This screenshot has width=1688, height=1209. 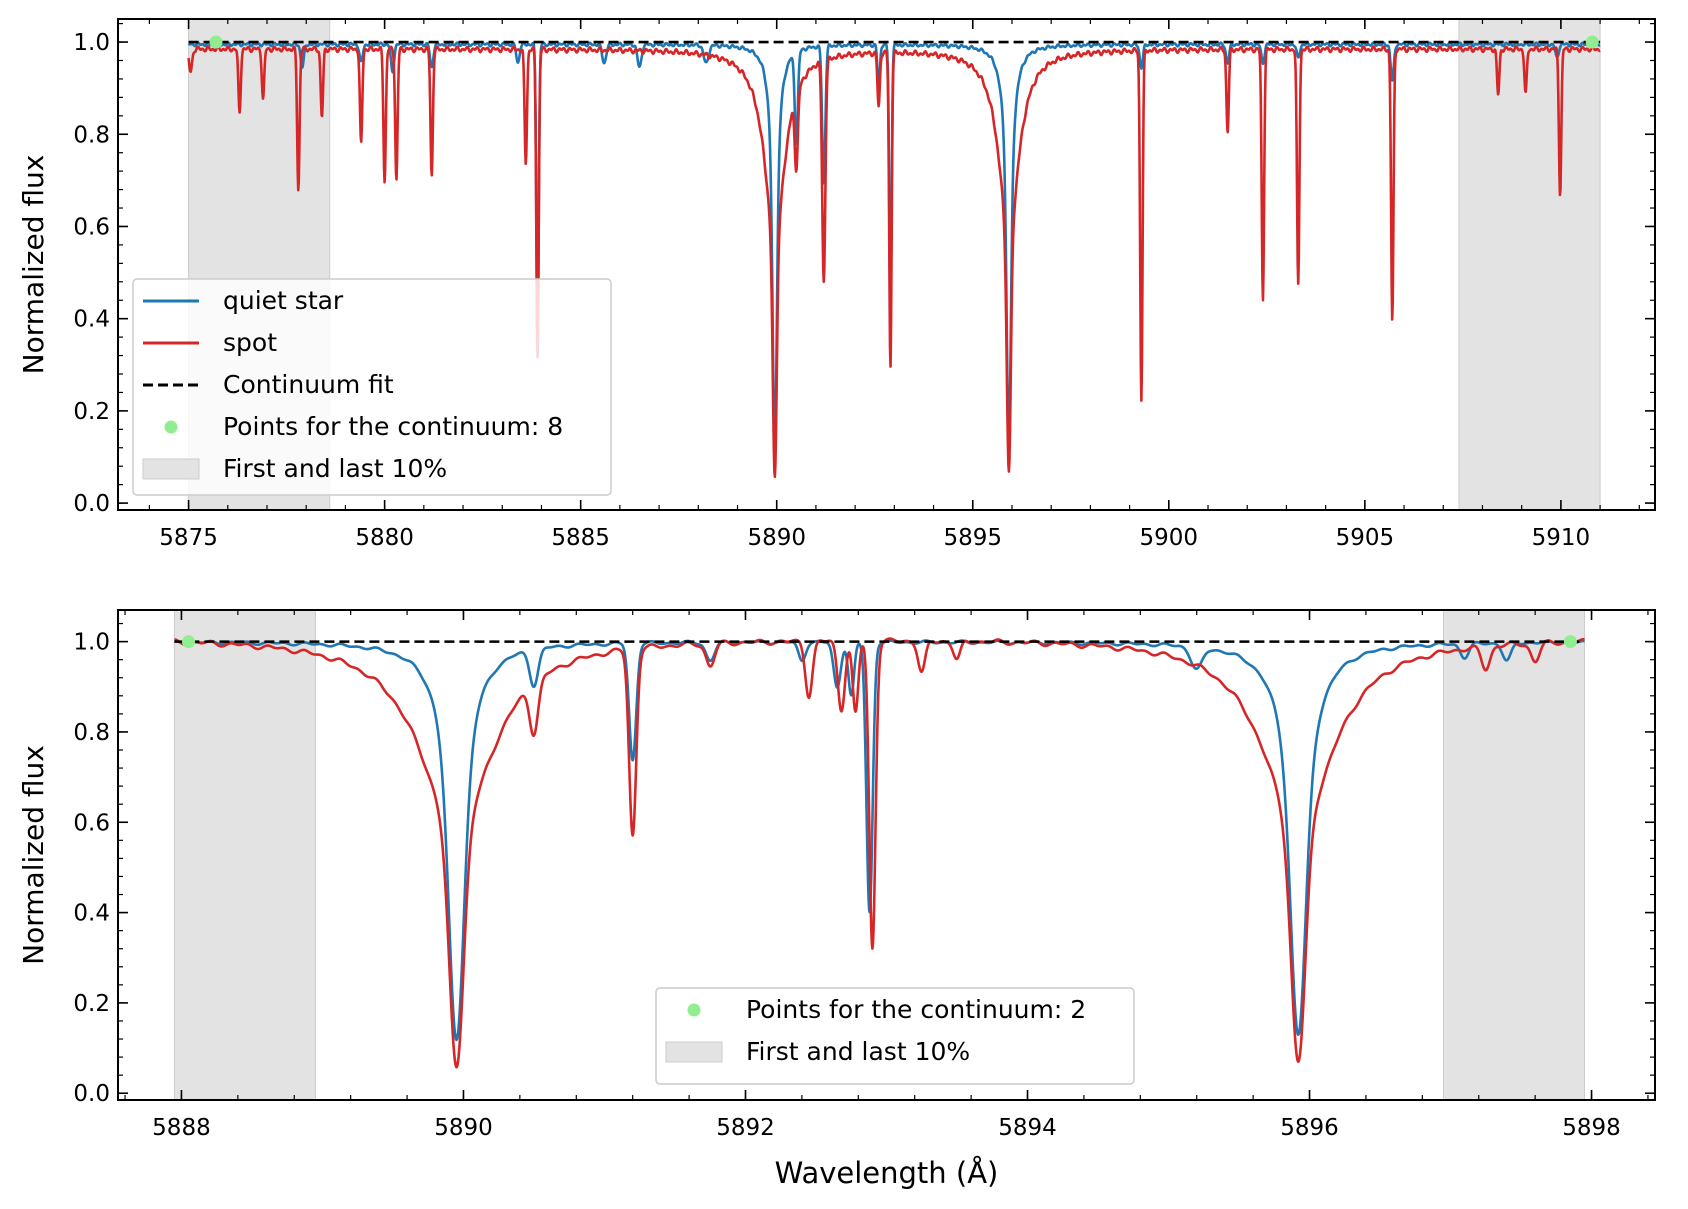 What do you see at coordinates (308, 384) in the screenshot?
I see `legend-label: Continuum fit` at bounding box center [308, 384].